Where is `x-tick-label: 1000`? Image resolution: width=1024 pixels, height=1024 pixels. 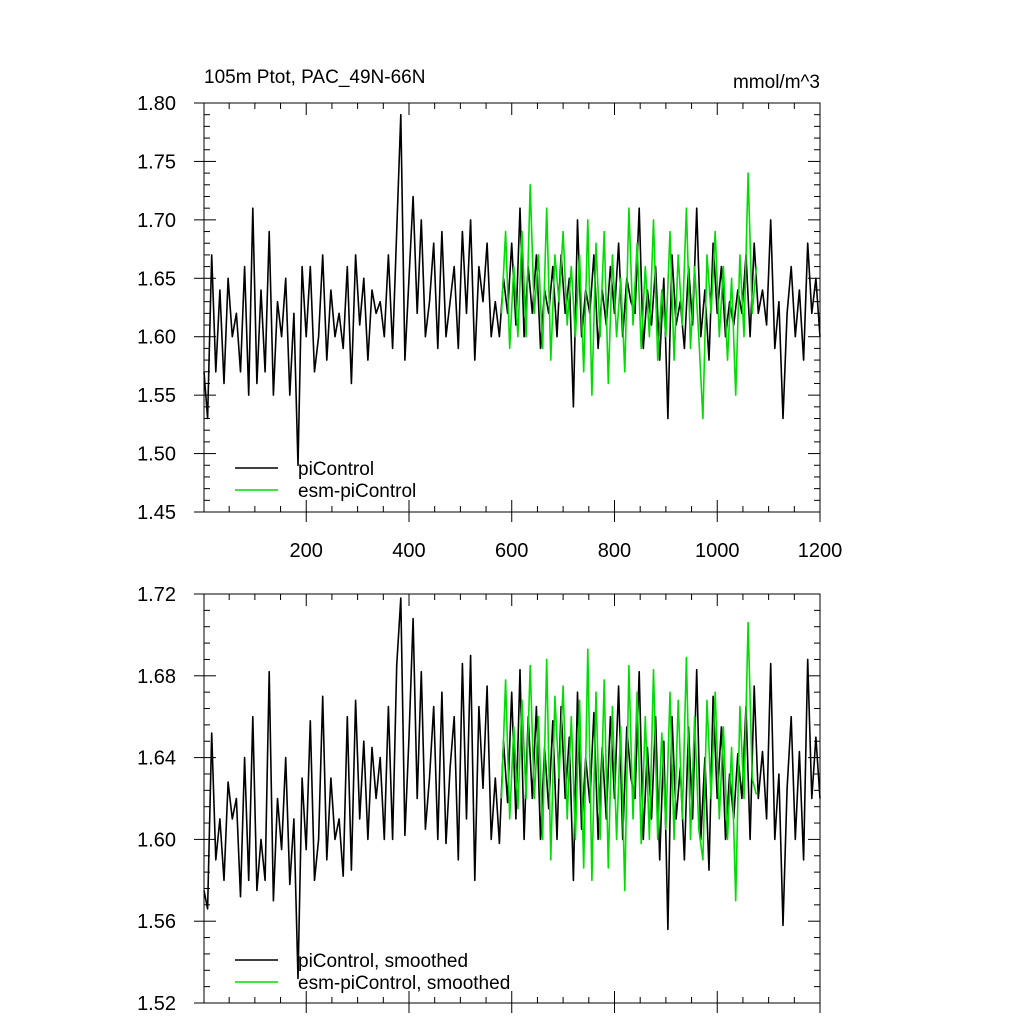
x-tick-label: 1000 is located at coordinates (717, 551).